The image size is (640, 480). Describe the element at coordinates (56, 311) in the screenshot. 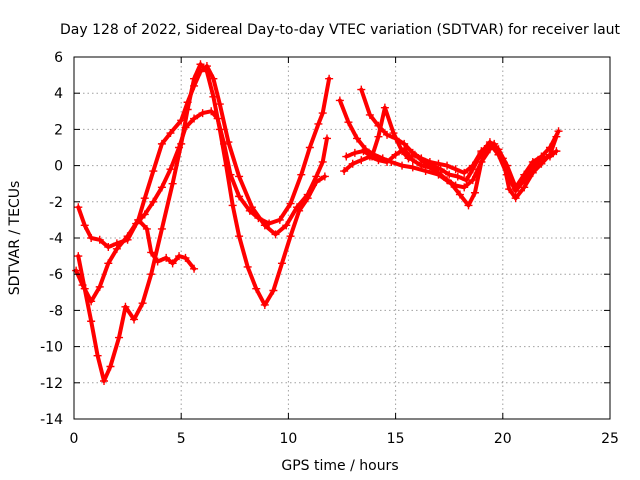

I see `y-tick-label: -8` at that location.